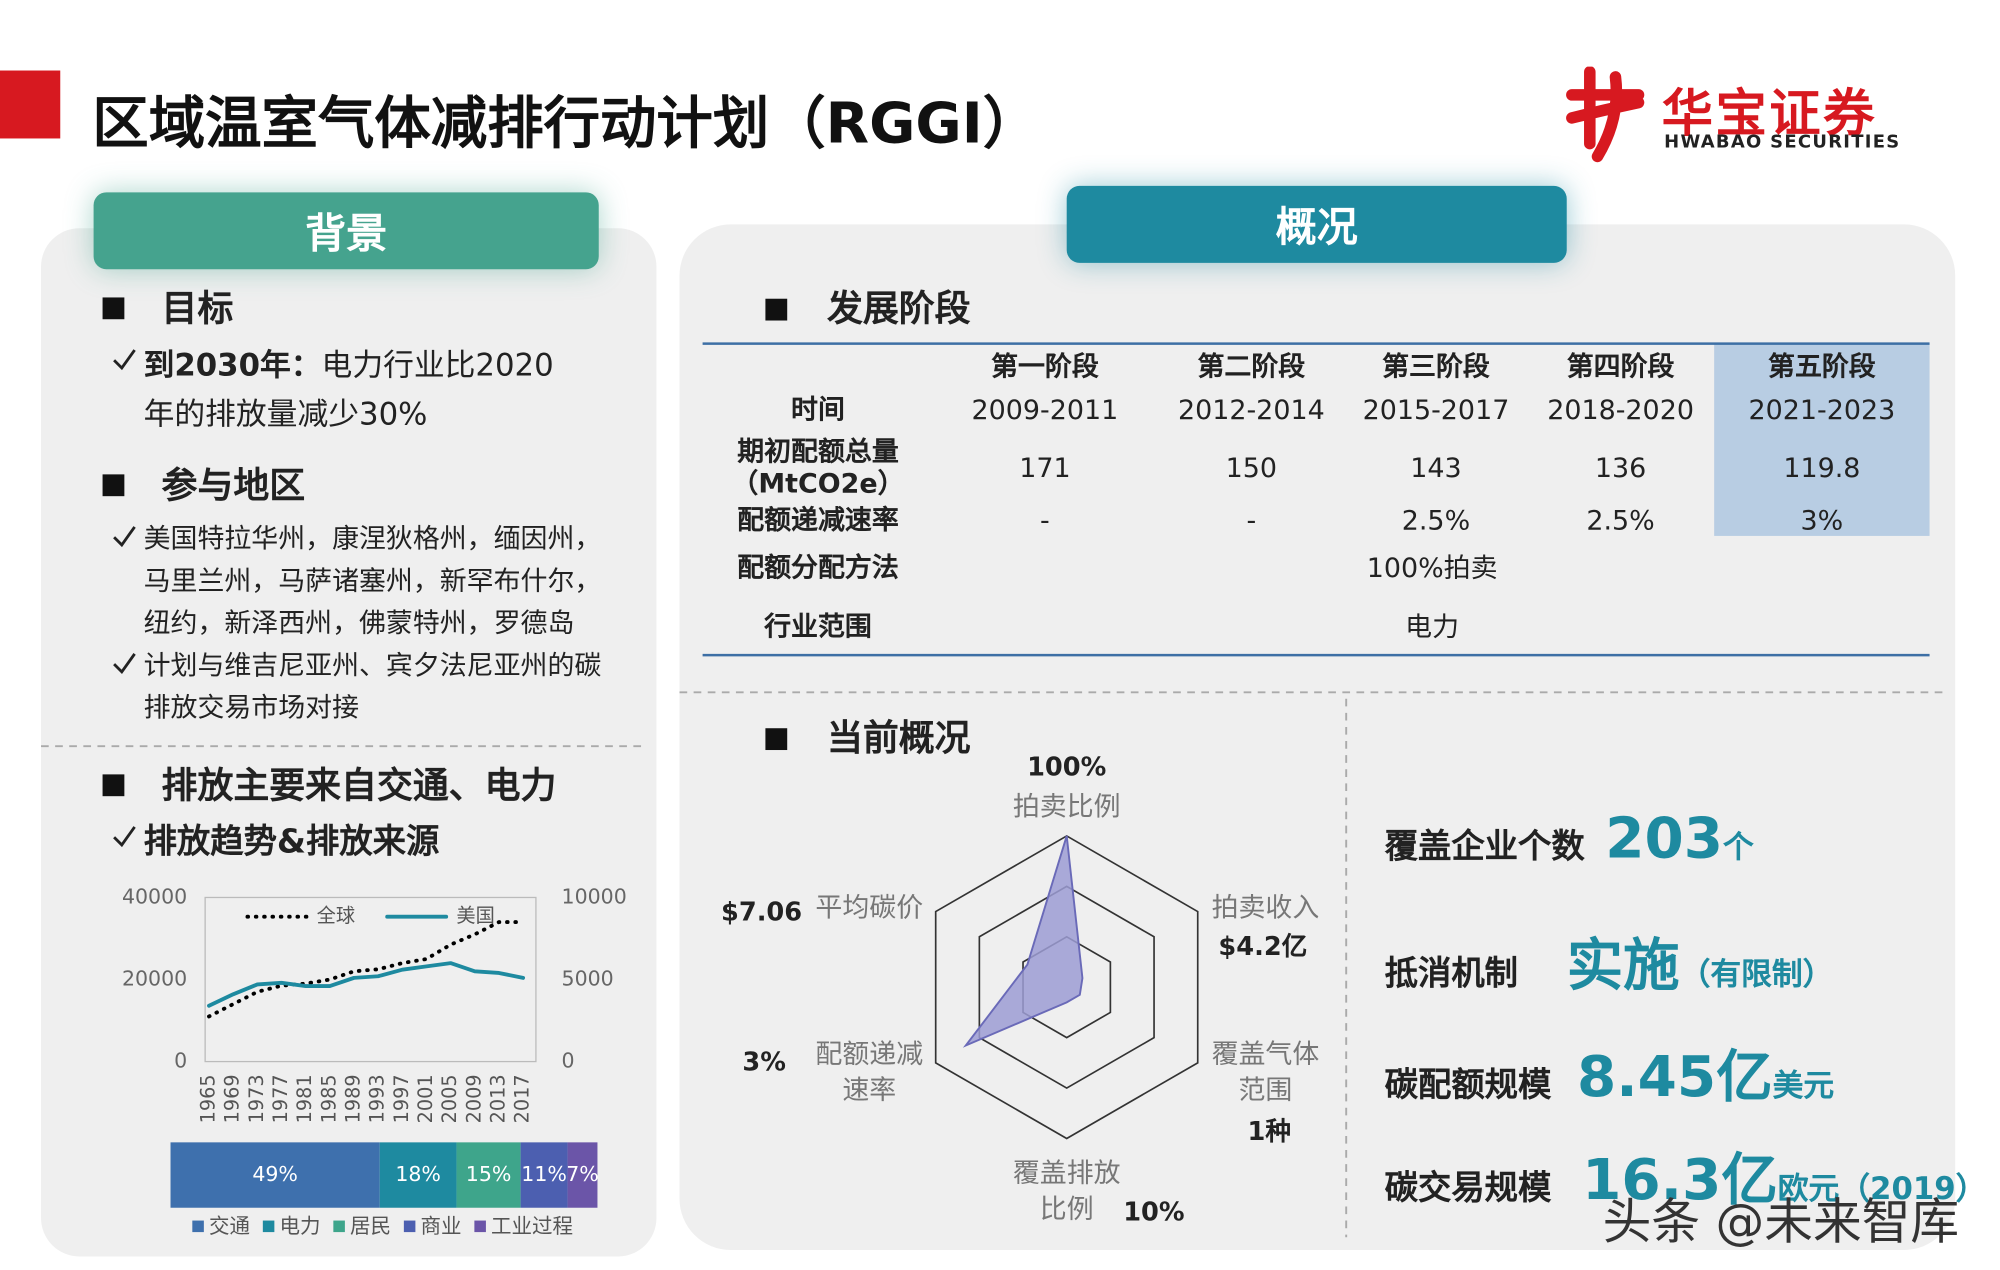 The height and width of the screenshot is (1270, 2000). What do you see at coordinates (180, 1061) in the screenshot?
I see `y-tick-label: 0` at bounding box center [180, 1061].